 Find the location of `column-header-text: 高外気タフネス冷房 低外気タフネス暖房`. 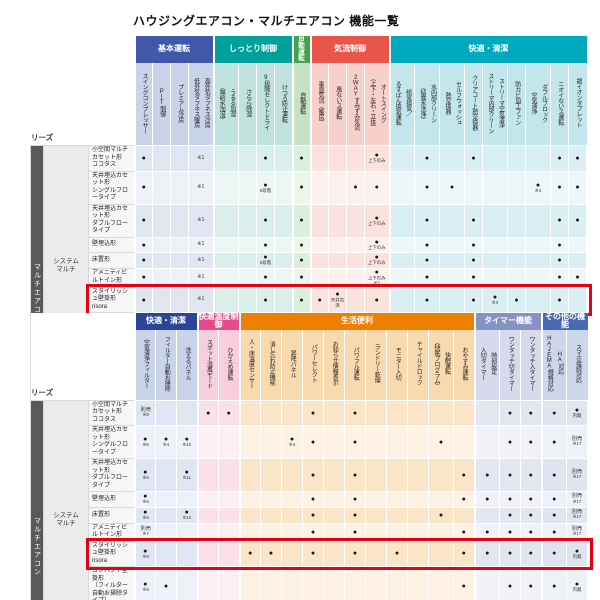

column-header-text: 高外気タフネス冷房 低外気タフネス暖房 is located at coordinates (201, 103).